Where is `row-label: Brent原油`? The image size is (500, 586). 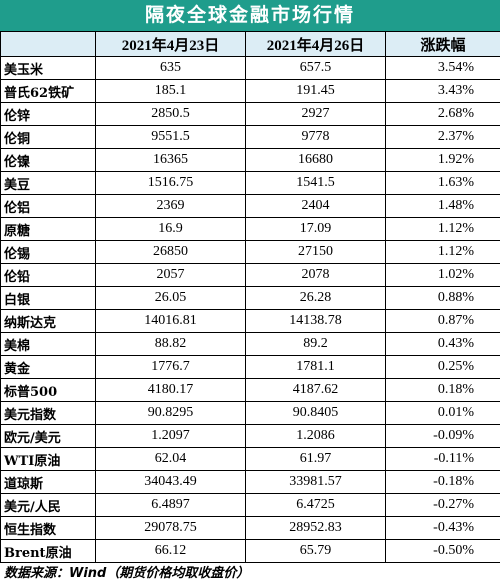
row-label: Brent原油 is located at coordinates (48, 551).